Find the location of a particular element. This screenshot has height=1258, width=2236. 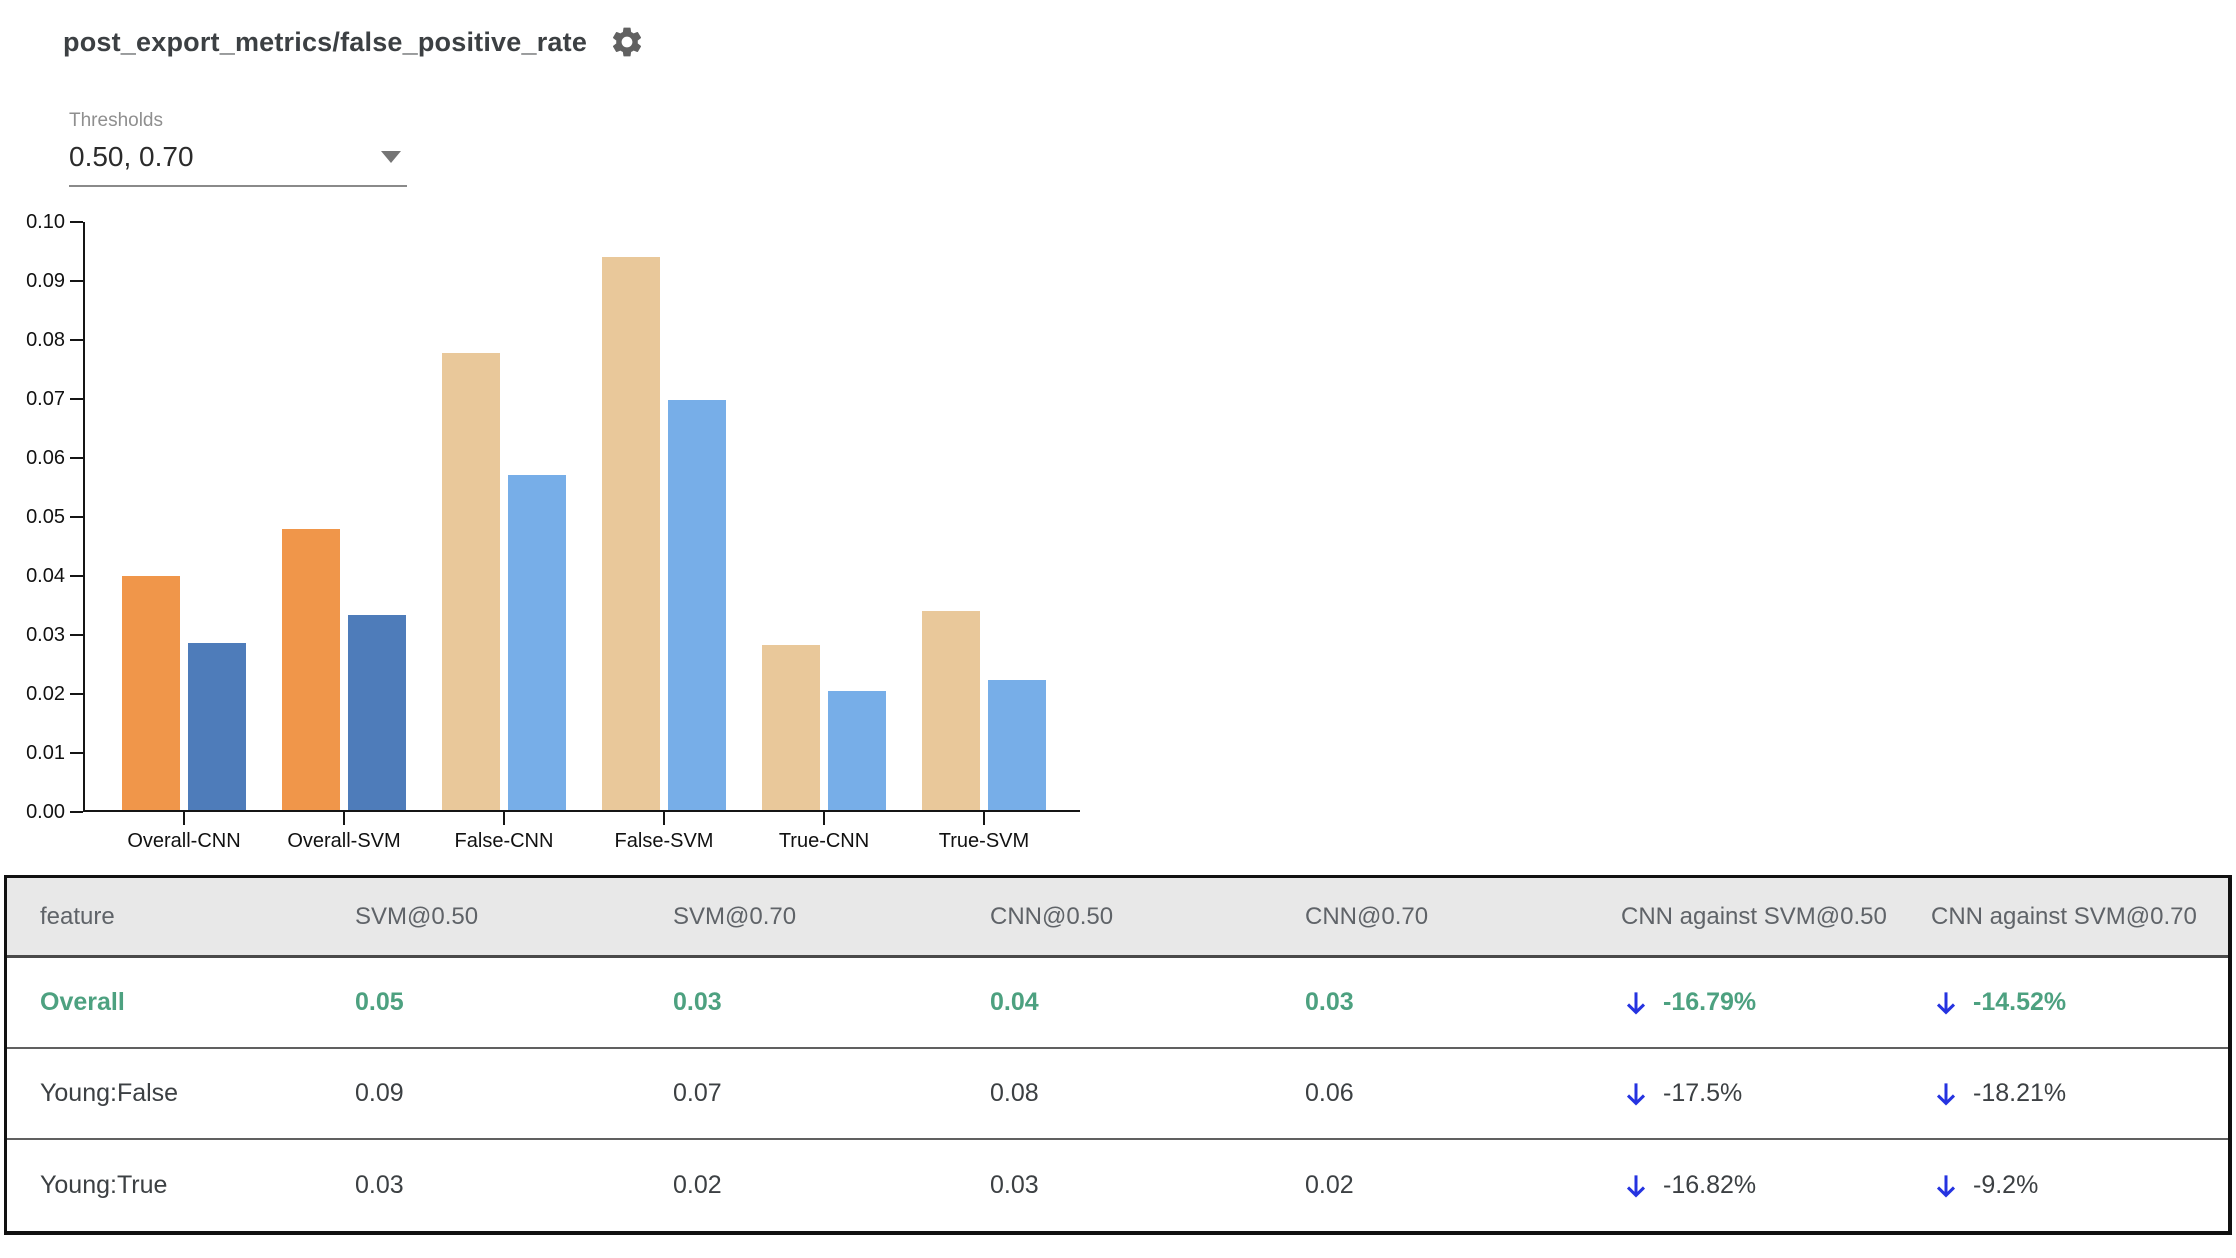

column-header-cnn-070: CNN@0.70 is located at coordinates (1367, 916).